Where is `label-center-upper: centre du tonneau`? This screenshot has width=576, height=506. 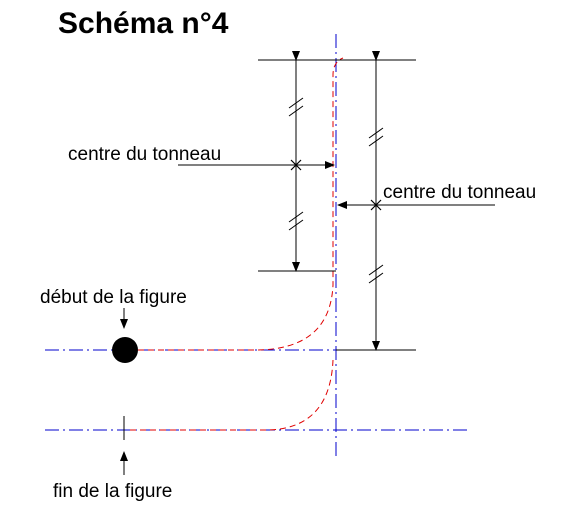 label-center-upper: centre du tonneau is located at coordinates (144, 154).